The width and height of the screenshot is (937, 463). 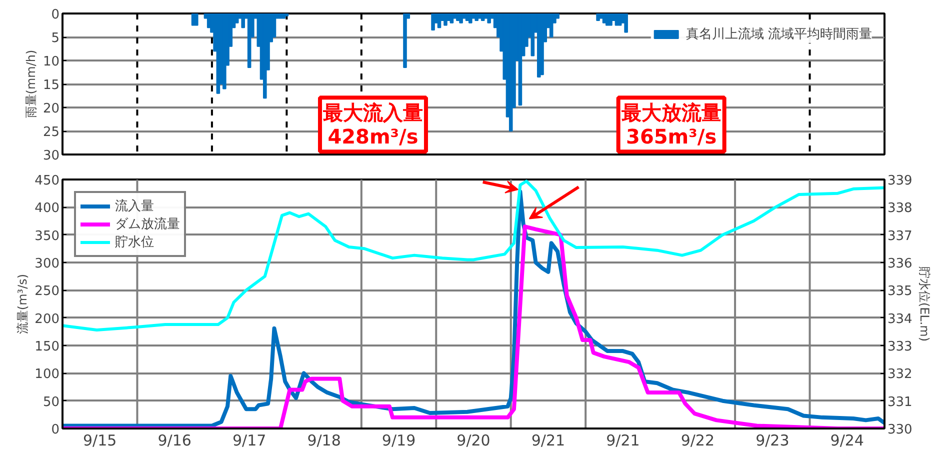 I want to click on x-tick-label: 9/15, so click(x=100, y=441).